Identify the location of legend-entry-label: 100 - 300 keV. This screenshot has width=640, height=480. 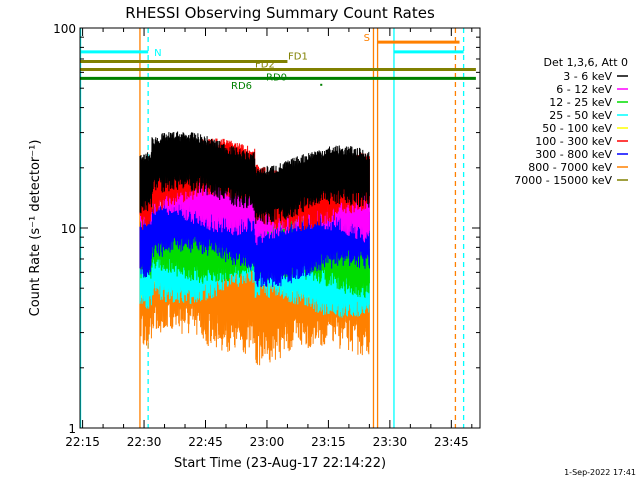
(573, 141).